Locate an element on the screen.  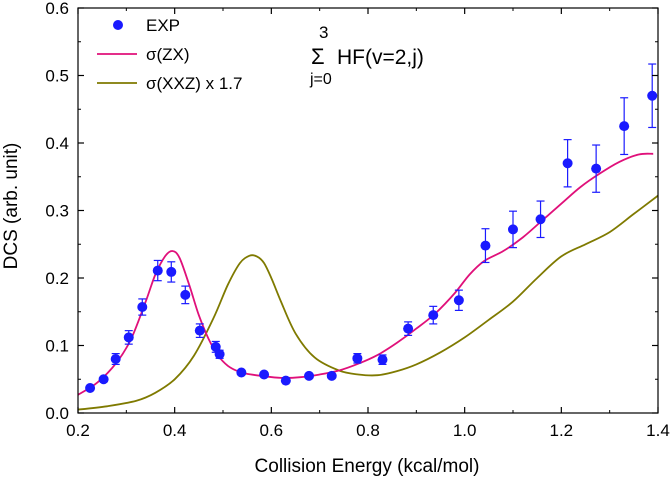
x-tick-label: 1.2 is located at coordinates (562, 430).